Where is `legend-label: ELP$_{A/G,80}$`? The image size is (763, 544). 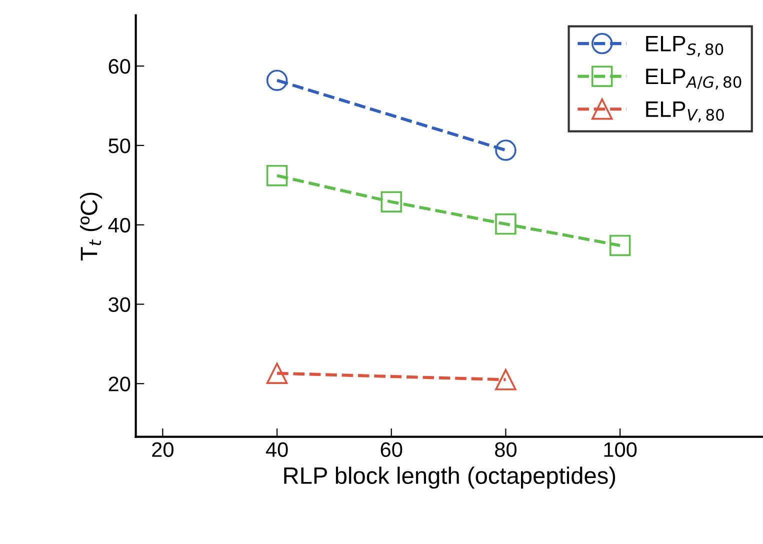
legend-label: ELP$_{A/G,80}$ is located at coordinates (694, 79).